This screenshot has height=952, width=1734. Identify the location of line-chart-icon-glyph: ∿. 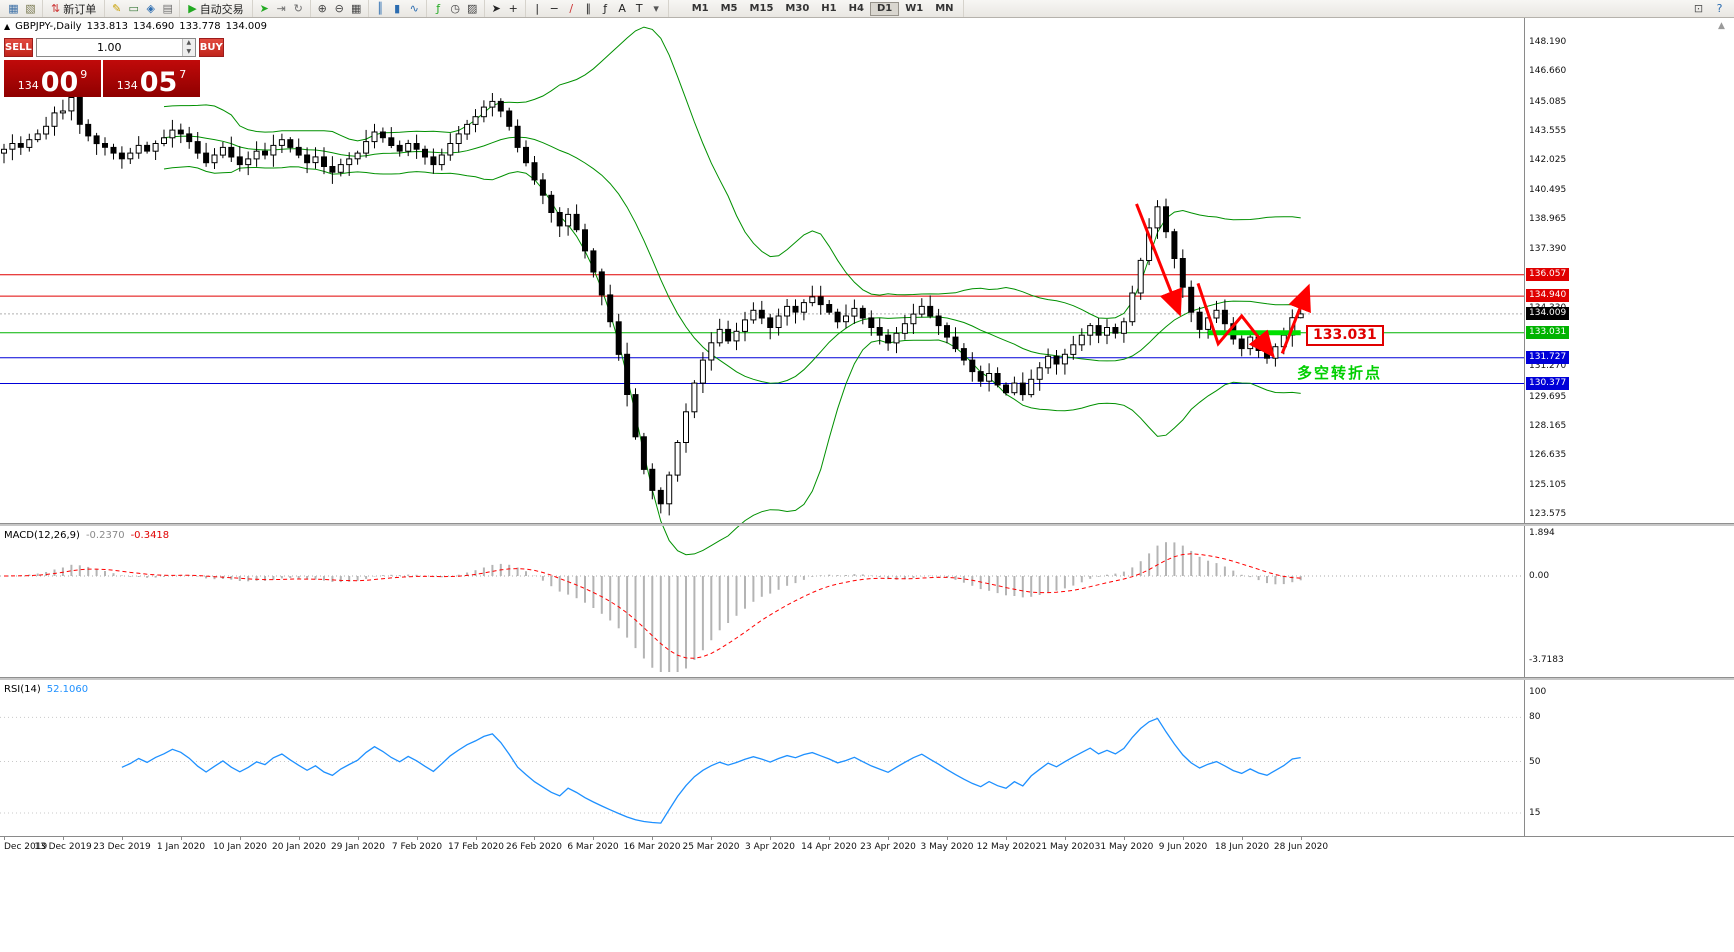
(414, 8).